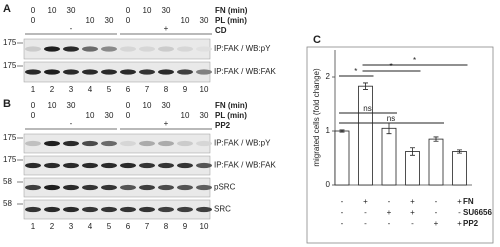 The width and height of the screenshot is (500, 247). Describe the element at coordinates (328, 130) in the screenshot. I see `y-tick-label: 1` at that location.